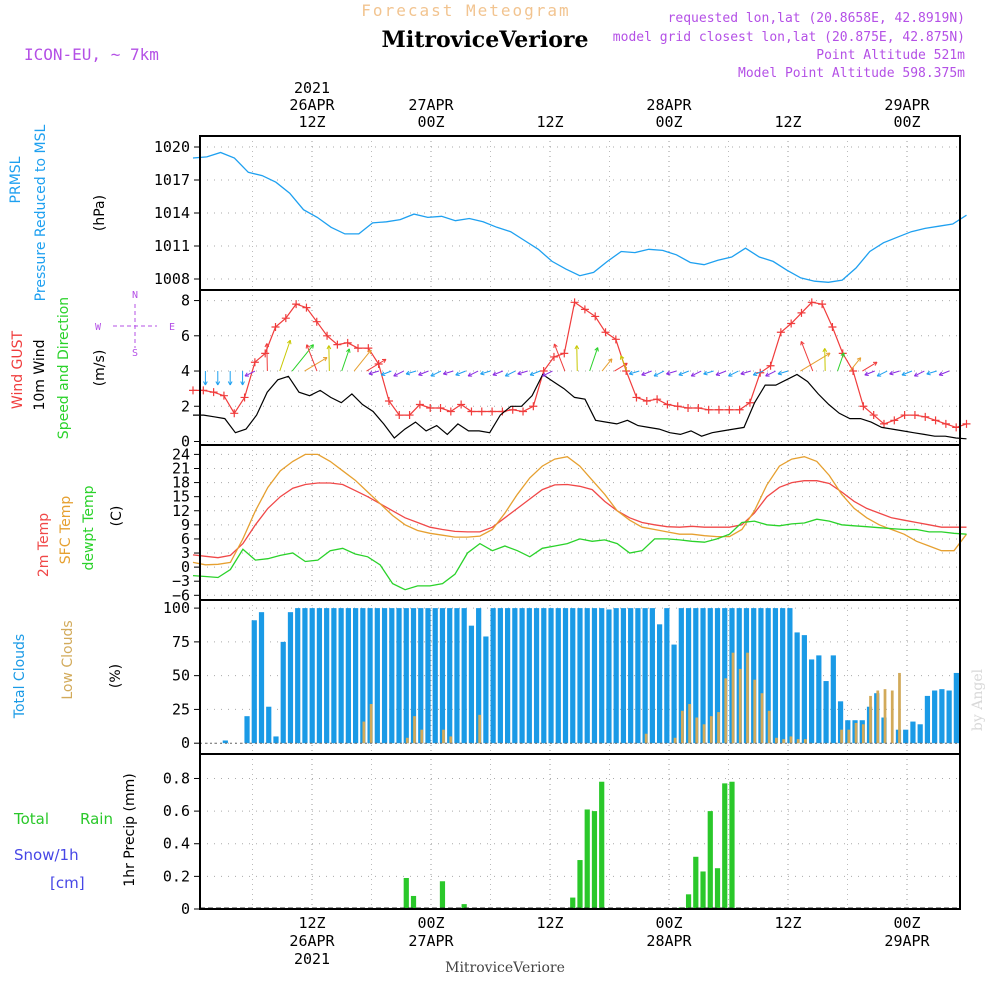 The height and width of the screenshot is (1000, 1000). I want to click on y-tick-label: 2, so click(185, 406).